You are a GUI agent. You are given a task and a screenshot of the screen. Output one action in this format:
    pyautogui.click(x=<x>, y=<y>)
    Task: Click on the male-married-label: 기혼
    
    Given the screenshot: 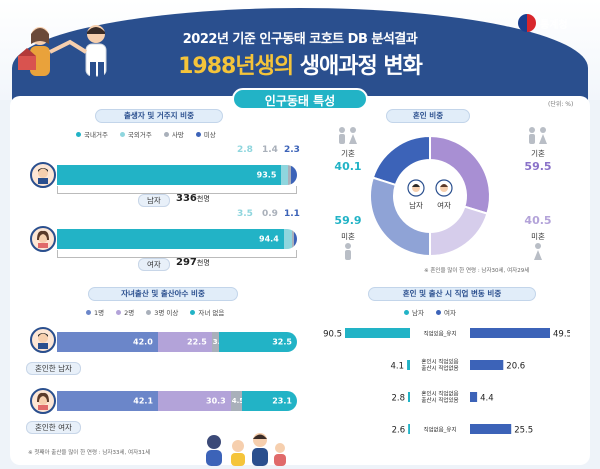 What is the action you would take?
    pyautogui.click(x=348, y=153)
    